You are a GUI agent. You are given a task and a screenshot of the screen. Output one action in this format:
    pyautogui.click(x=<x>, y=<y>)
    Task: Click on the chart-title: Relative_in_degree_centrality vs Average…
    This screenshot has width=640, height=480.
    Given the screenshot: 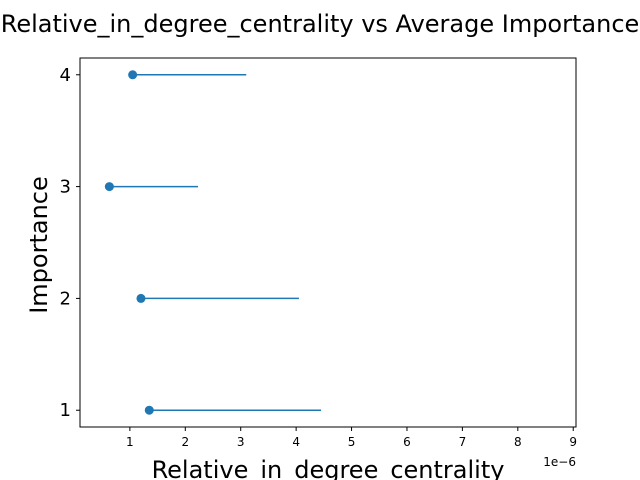 What is the action you would take?
    pyautogui.click(x=320, y=24)
    